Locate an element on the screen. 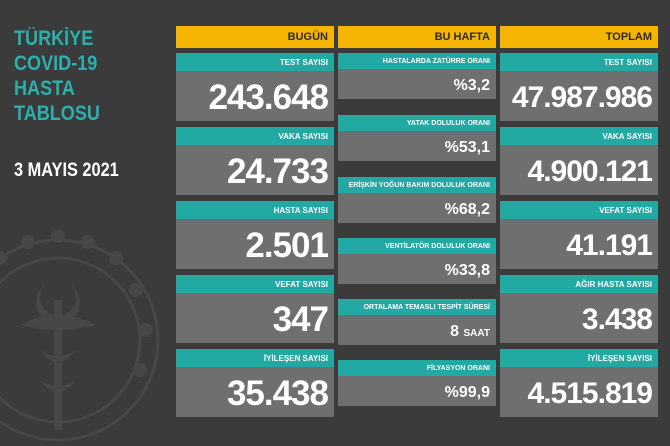  card-value: 4.900.121 is located at coordinates (579, 170).